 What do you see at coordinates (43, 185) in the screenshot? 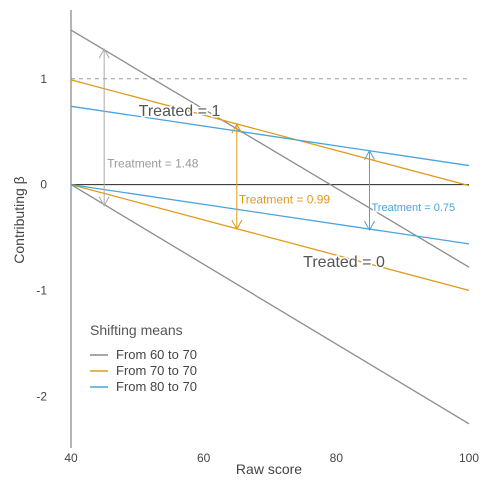
I see `y-tick-label-0: 0` at bounding box center [43, 185].